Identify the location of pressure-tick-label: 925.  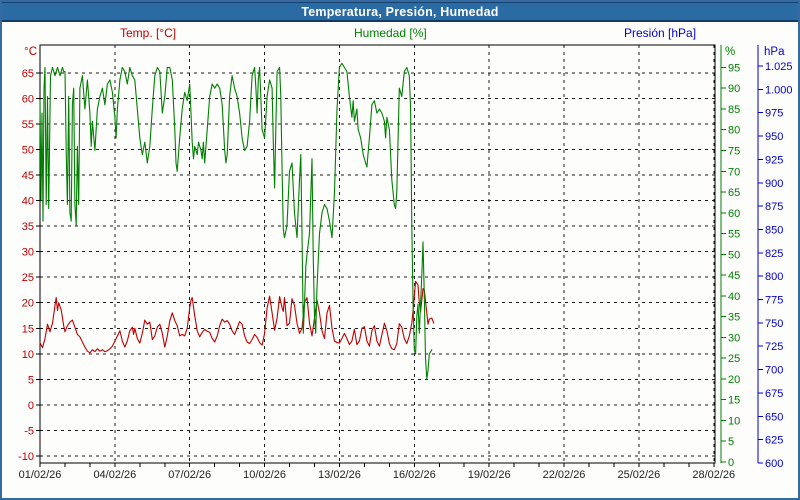
(774, 160).